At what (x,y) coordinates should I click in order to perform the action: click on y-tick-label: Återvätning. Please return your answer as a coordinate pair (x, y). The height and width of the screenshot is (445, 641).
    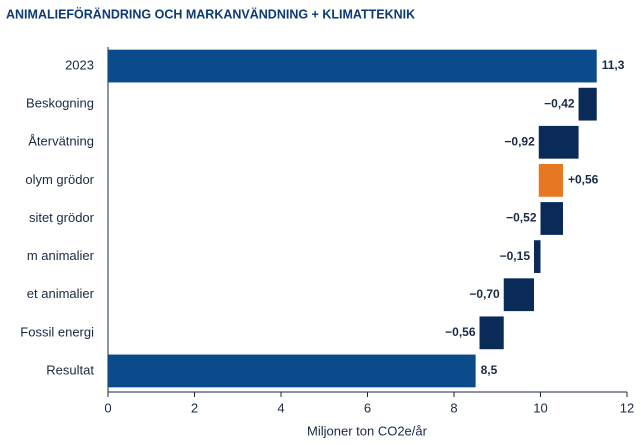
    Looking at the image, I should click on (61, 141).